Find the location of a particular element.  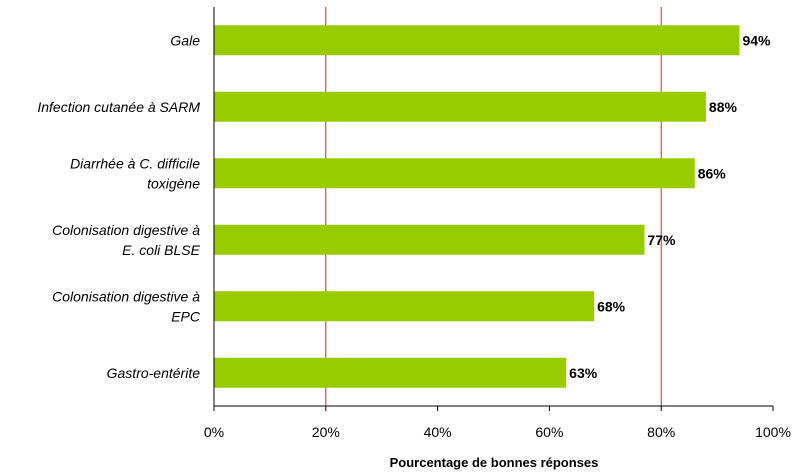

data-label: 88% is located at coordinates (723, 107).